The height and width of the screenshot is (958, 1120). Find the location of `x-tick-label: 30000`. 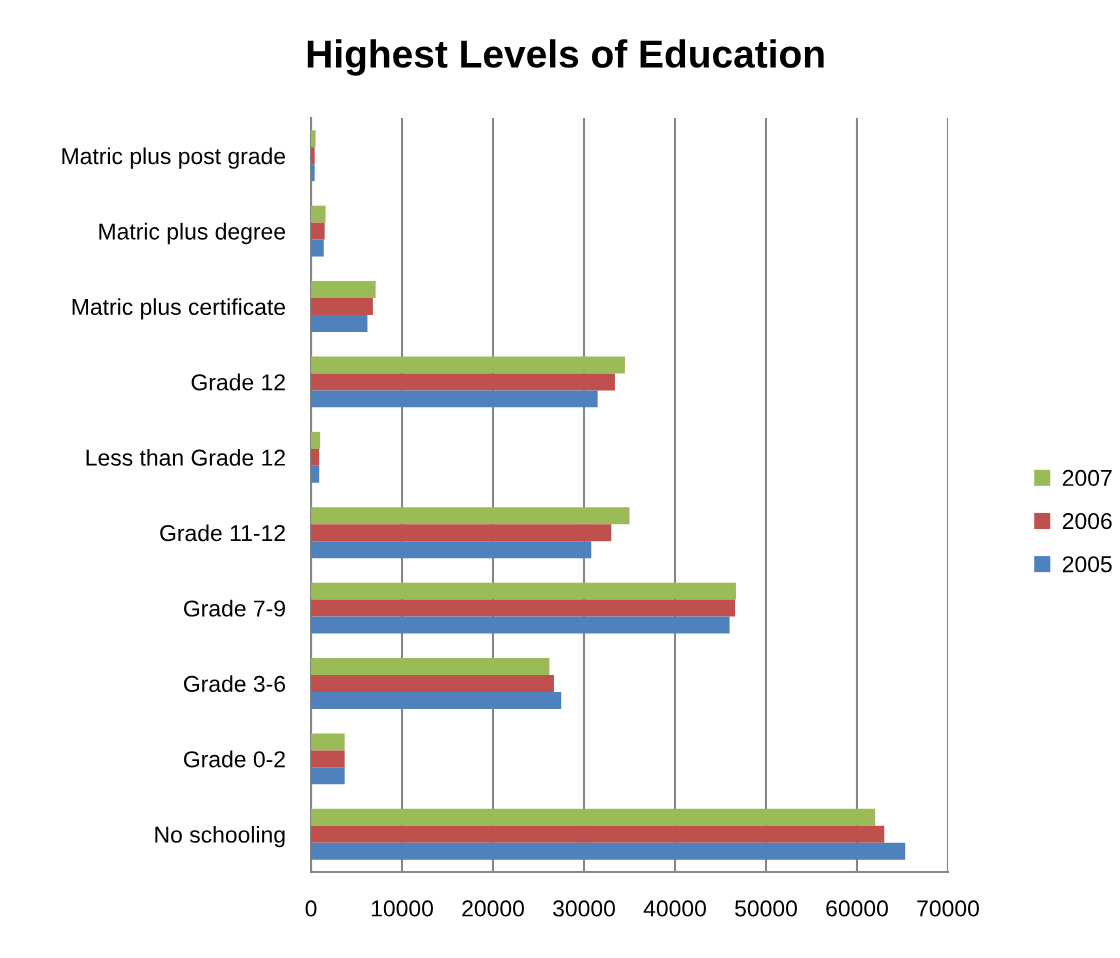

x-tick-label: 30000 is located at coordinates (584, 908).